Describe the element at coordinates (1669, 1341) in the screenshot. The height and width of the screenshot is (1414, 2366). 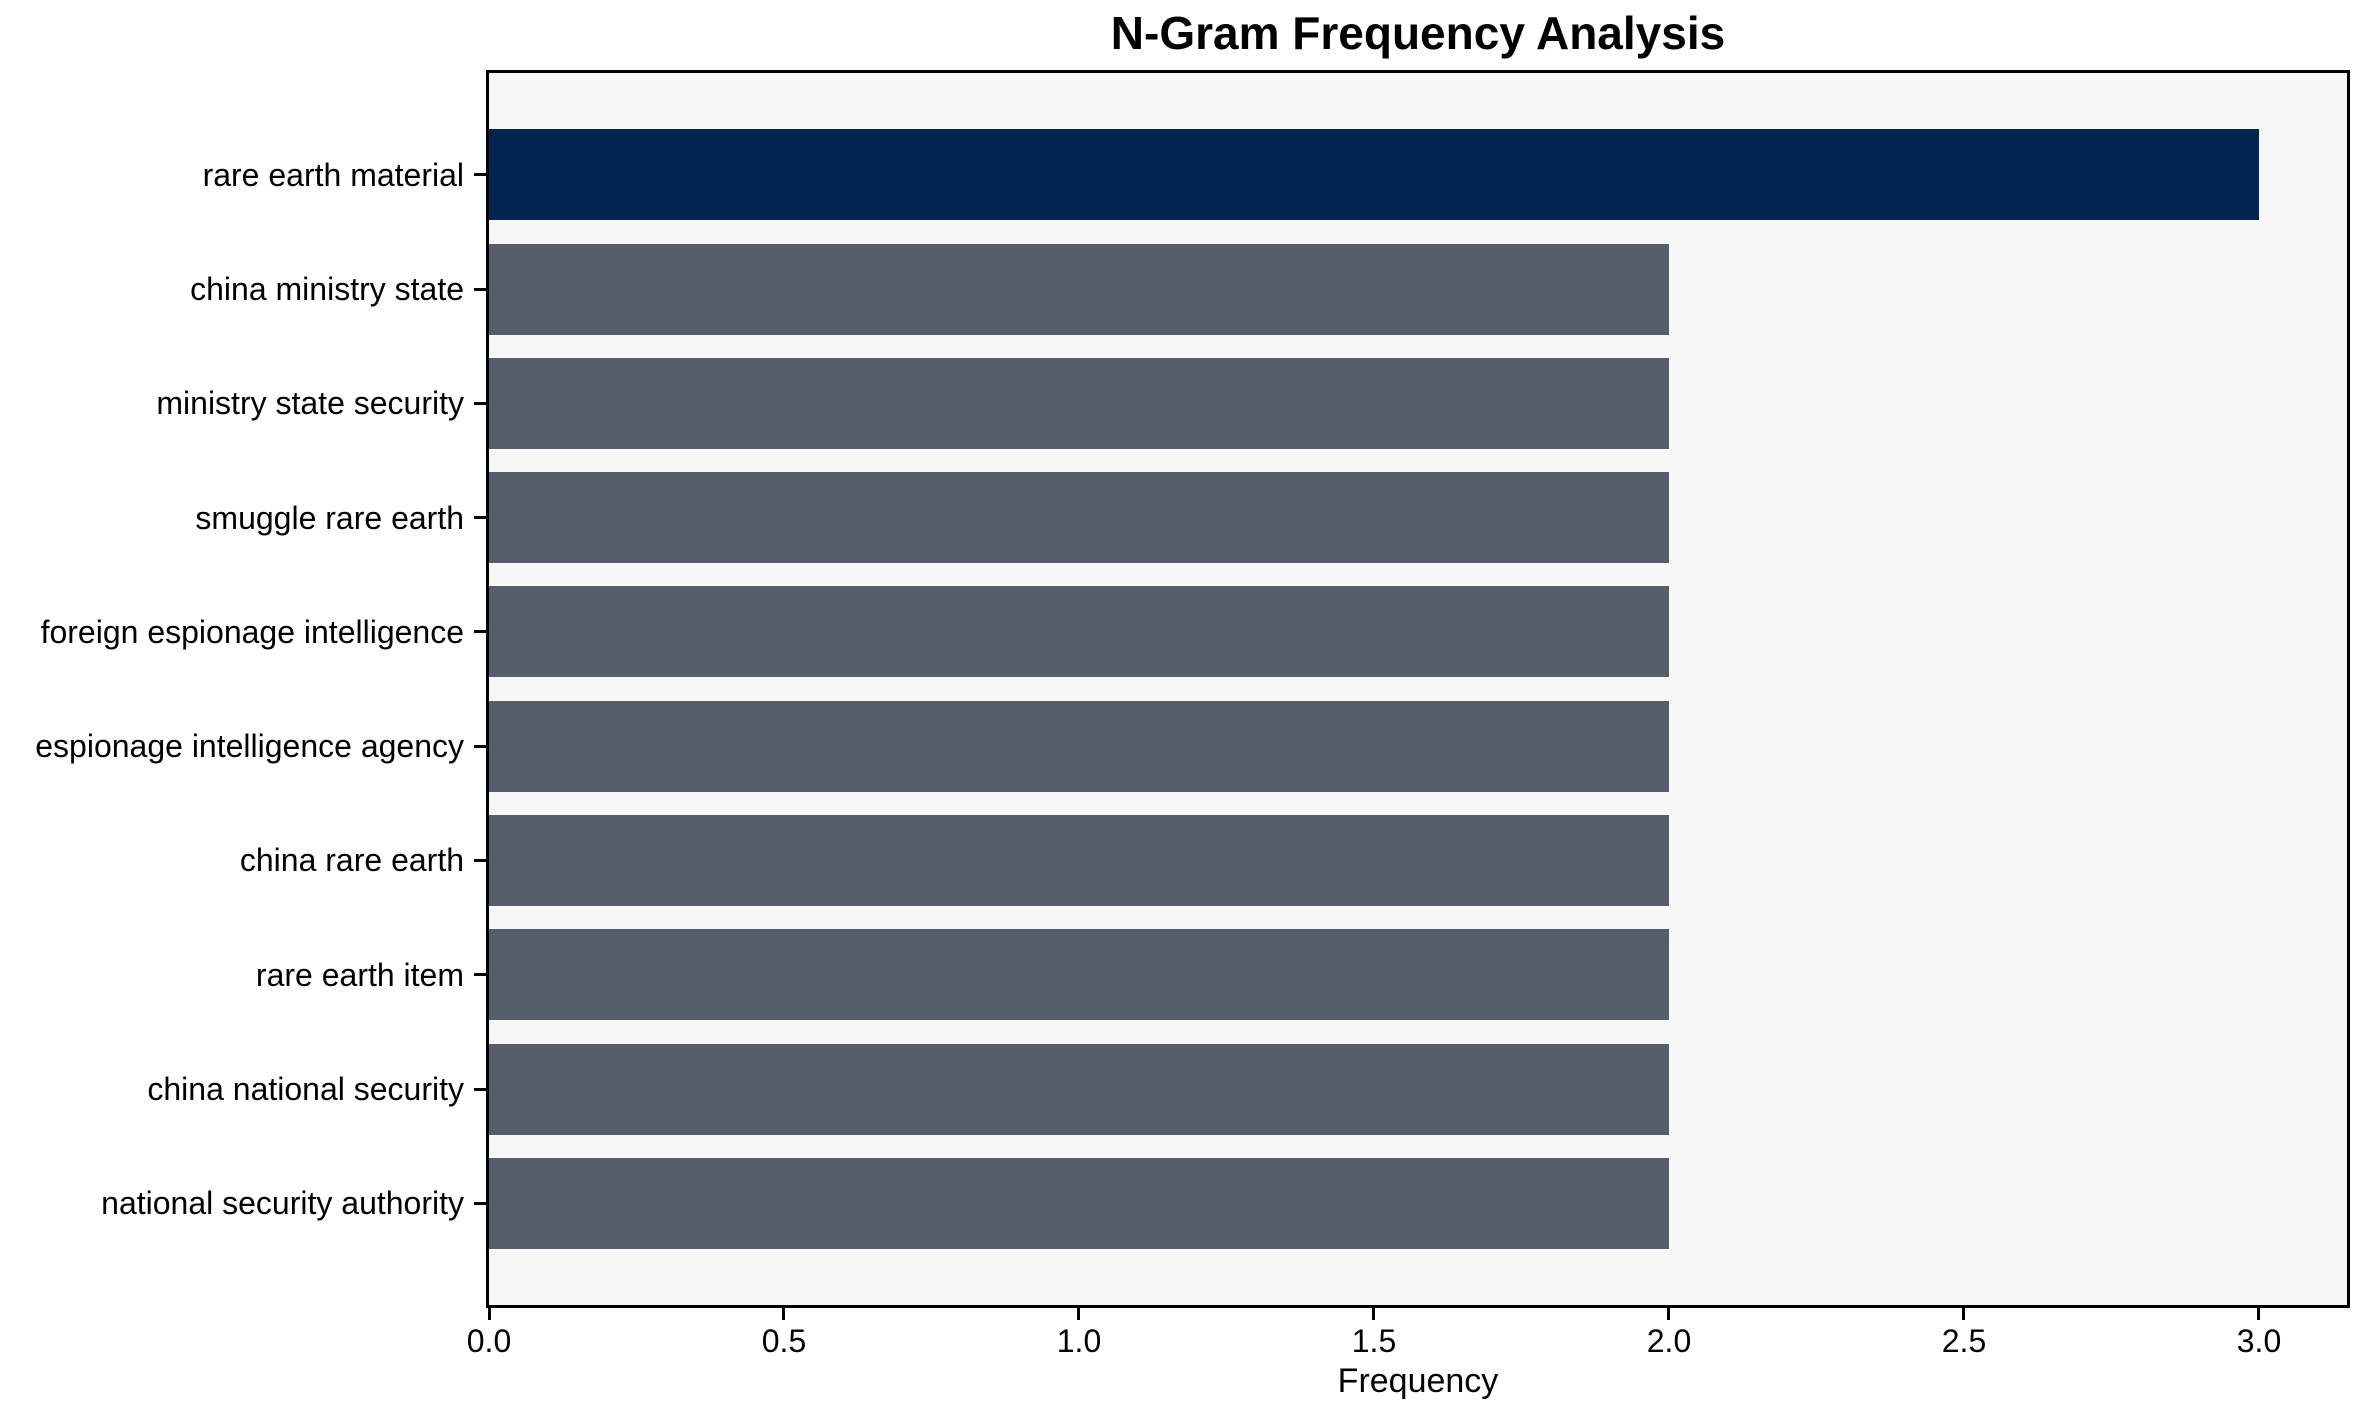
I see `x-tick-label: 2.0` at that location.